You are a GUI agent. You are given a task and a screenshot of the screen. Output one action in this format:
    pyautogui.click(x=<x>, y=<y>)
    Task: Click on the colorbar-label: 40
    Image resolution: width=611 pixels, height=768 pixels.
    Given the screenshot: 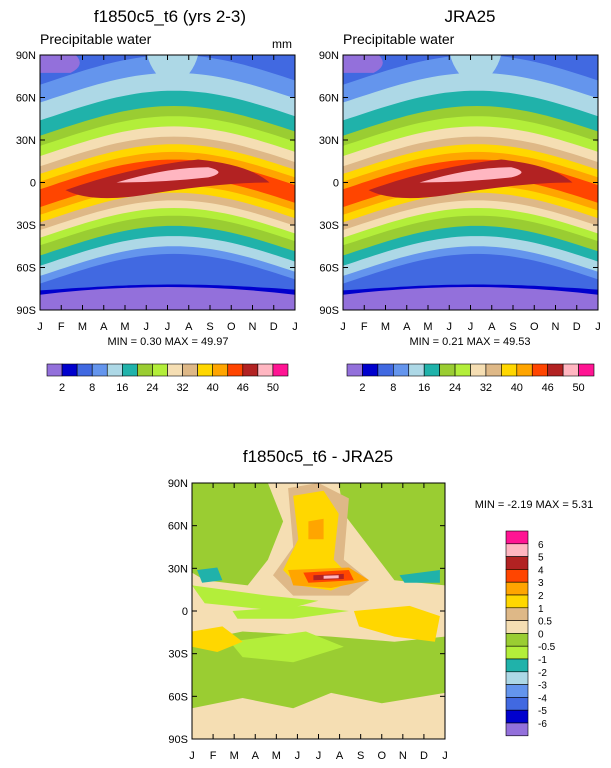 What is the action you would take?
    pyautogui.click(x=517, y=388)
    